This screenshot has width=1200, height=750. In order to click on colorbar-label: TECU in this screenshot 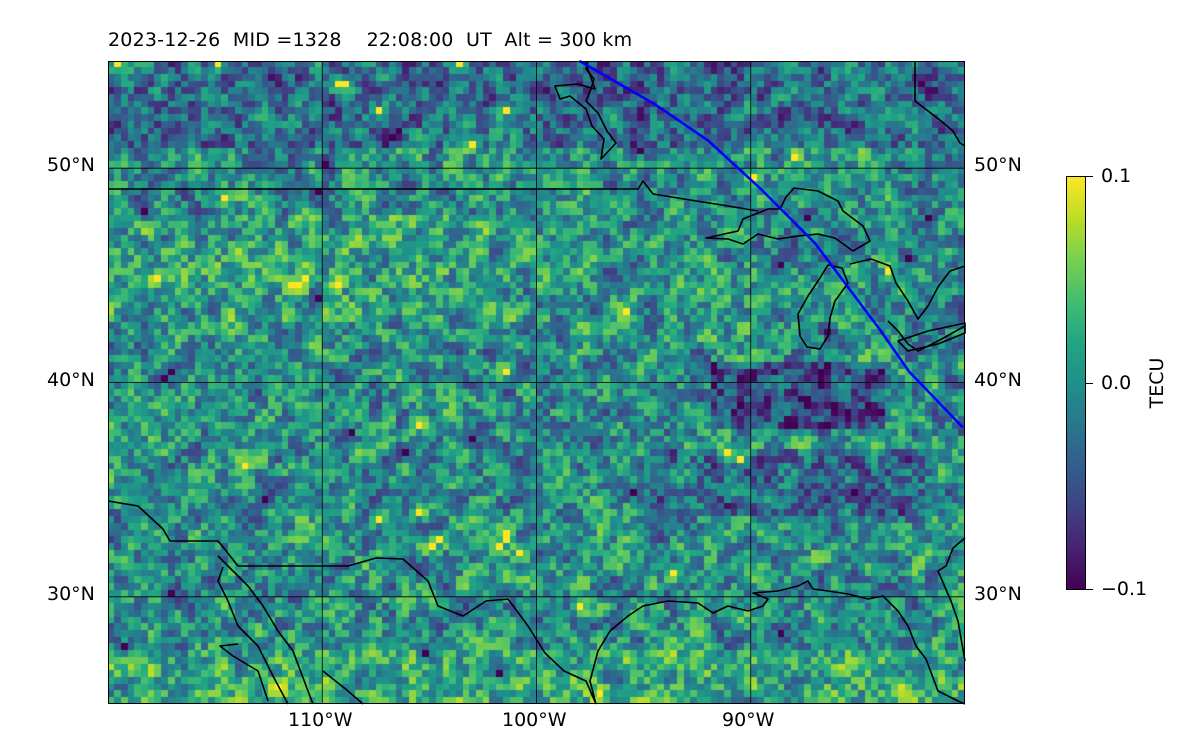, I will do `click(1157, 383)`.